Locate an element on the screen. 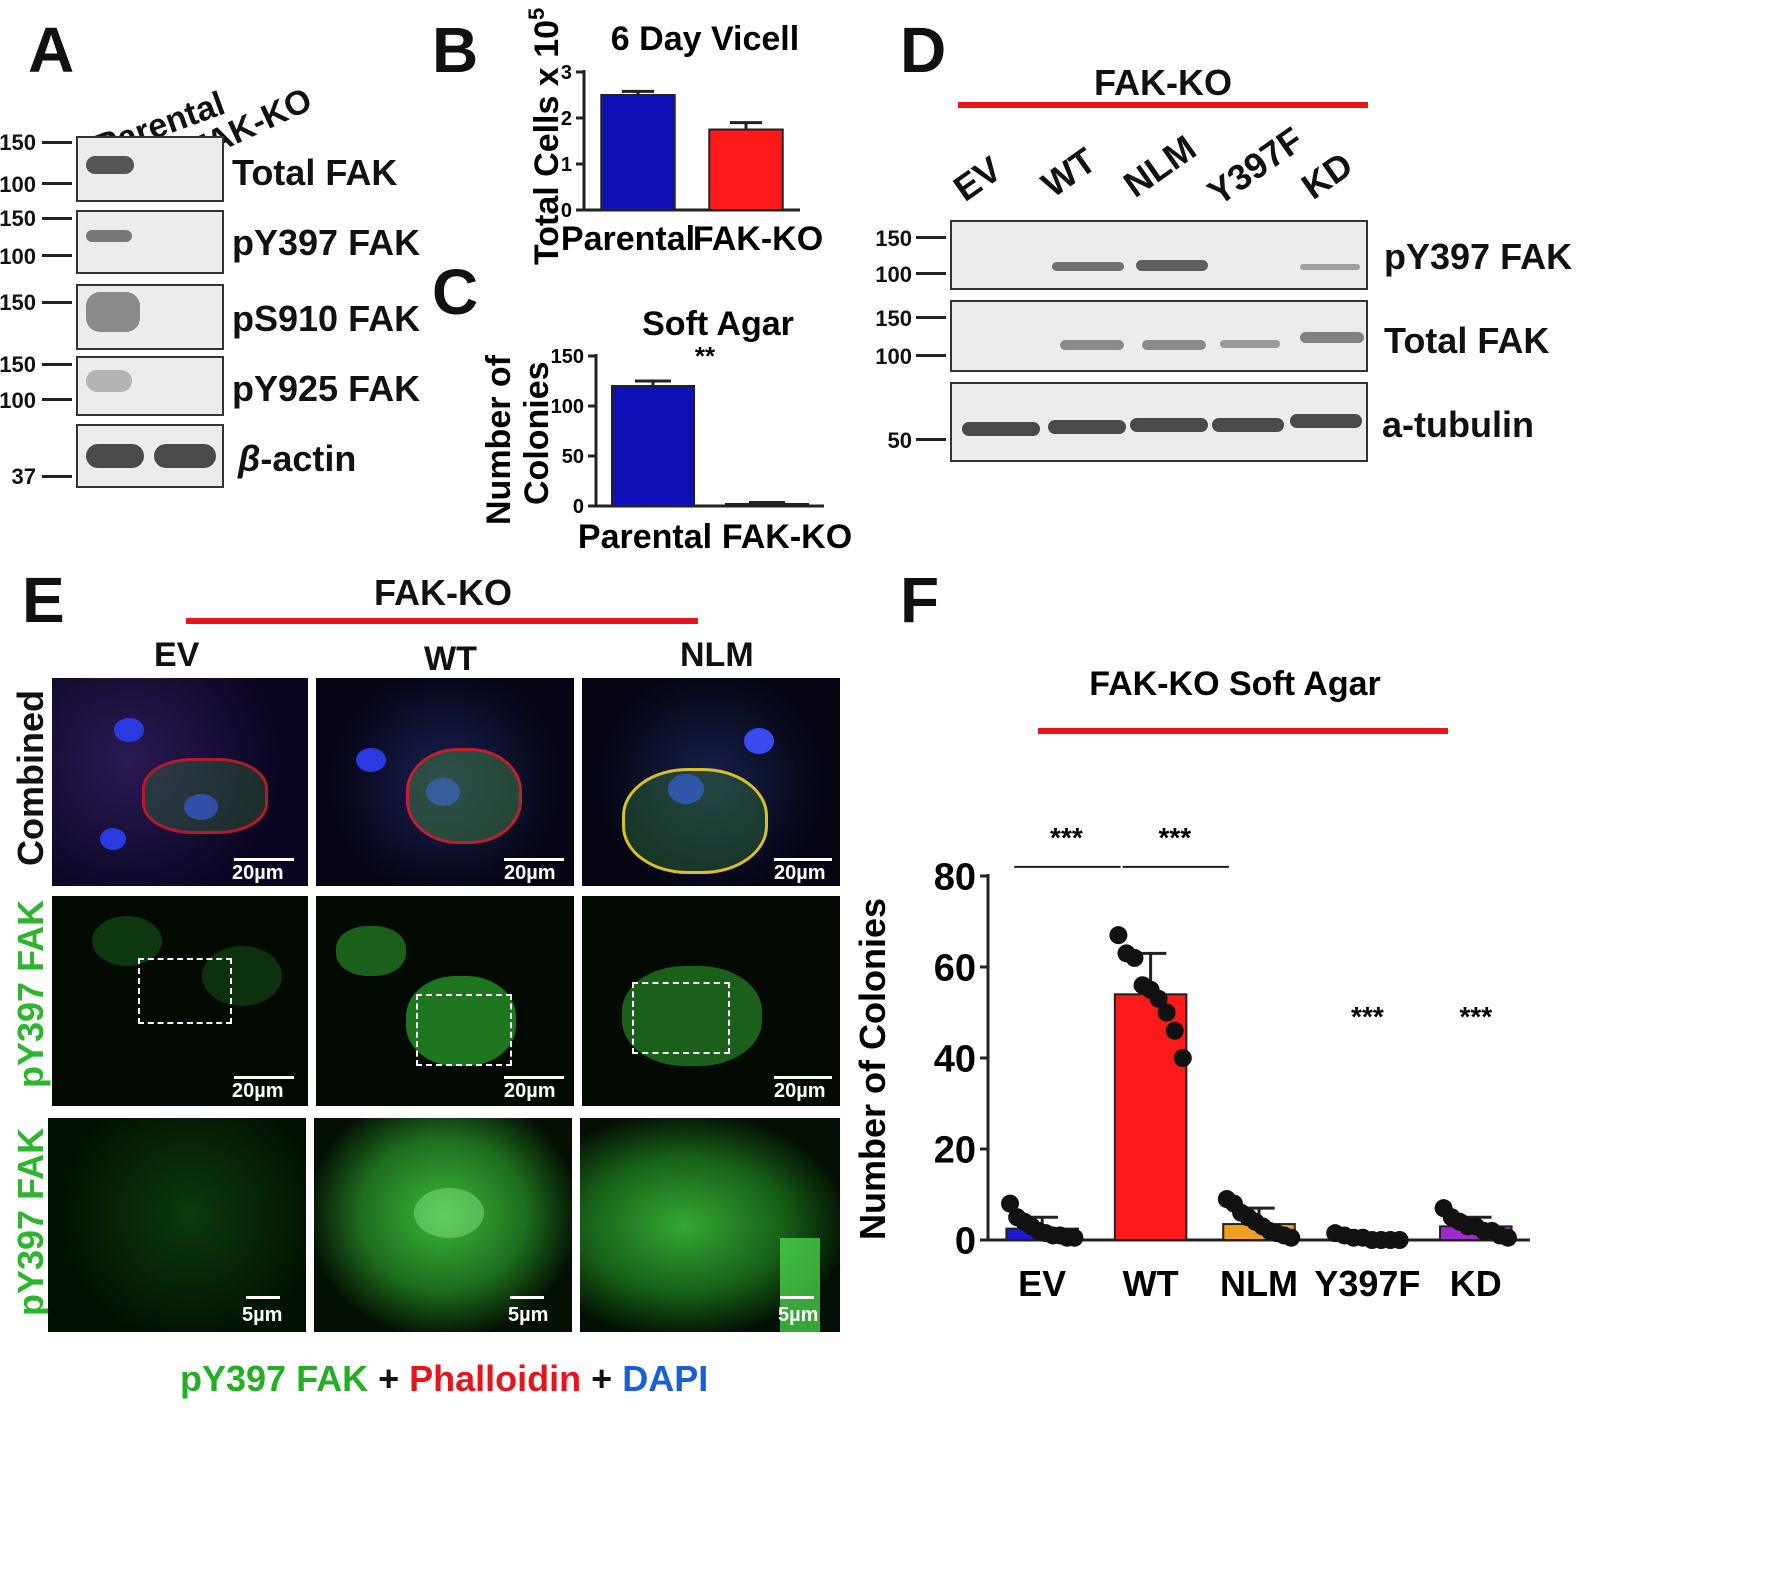 This screenshot has height=1584, width=1772. y-axis-label-text: Number of Colonies is located at coordinates (872, 1069).